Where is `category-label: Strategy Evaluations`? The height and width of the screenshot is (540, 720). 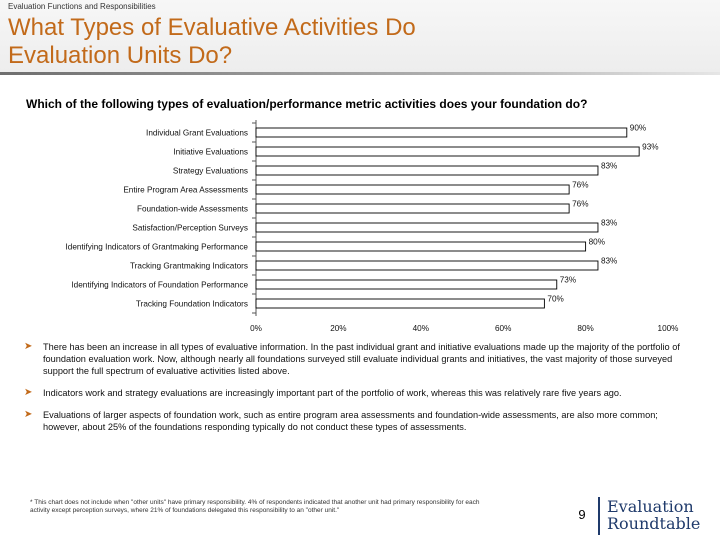 category-label: Strategy Evaluations is located at coordinates (210, 171).